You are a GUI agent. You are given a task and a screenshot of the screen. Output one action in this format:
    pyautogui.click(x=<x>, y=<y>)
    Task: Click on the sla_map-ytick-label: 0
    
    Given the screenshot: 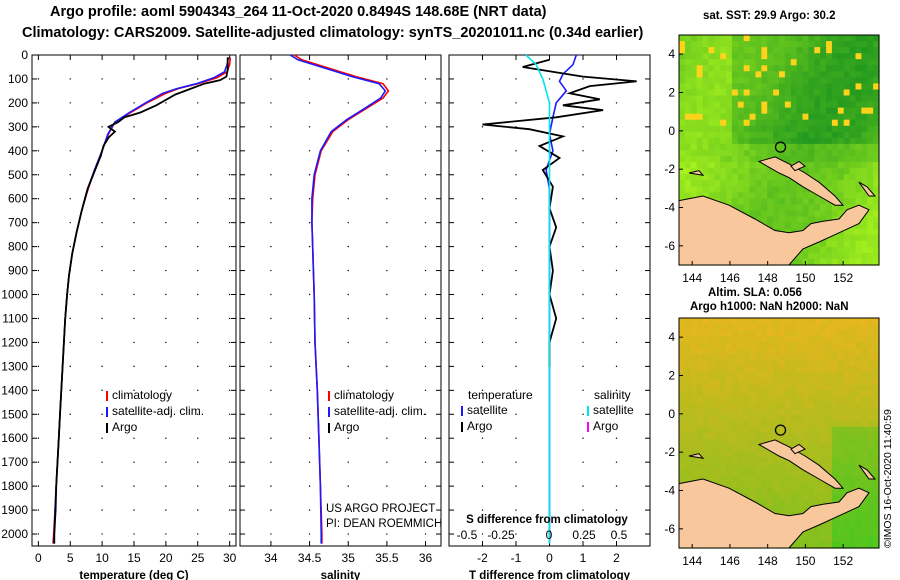 What is the action you would take?
    pyautogui.click(x=671, y=414)
    